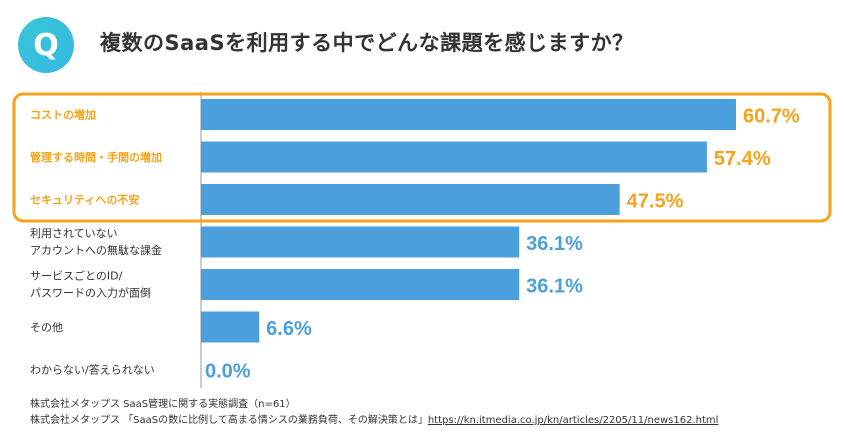 Image resolution: width=844 pixels, height=435 pixels. What do you see at coordinates (554, 244) in the screenshot?
I see `value-label-3: 36.1%` at bounding box center [554, 244].